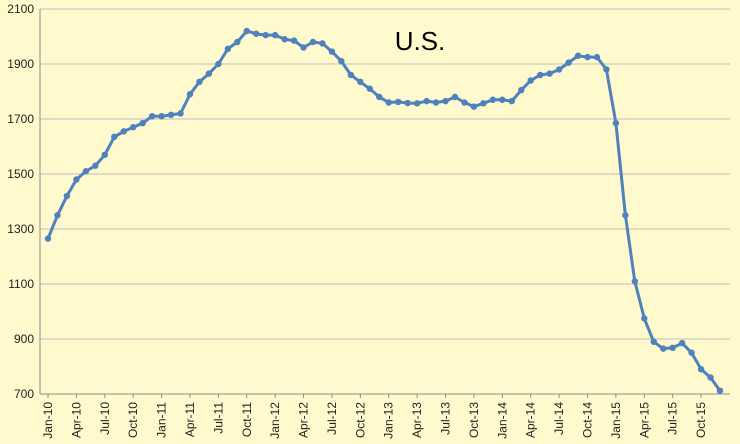 Image resolution: width=740 pixels, height=444 pixels. What do you see at coordinates (20, 174) in the screenshot?
I see `y-tick-label: 1500` at bounding box center [20, 174].